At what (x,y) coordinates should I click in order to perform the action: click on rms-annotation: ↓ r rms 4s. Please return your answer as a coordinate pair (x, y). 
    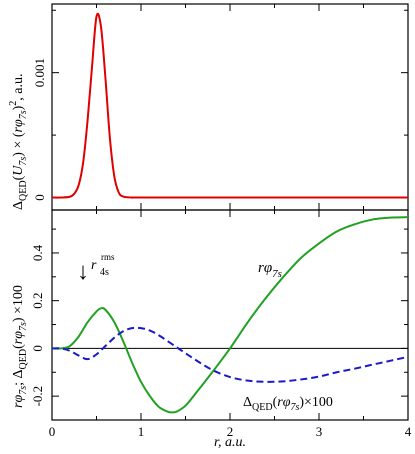
    Looking at the image, I should click on (96, 268).